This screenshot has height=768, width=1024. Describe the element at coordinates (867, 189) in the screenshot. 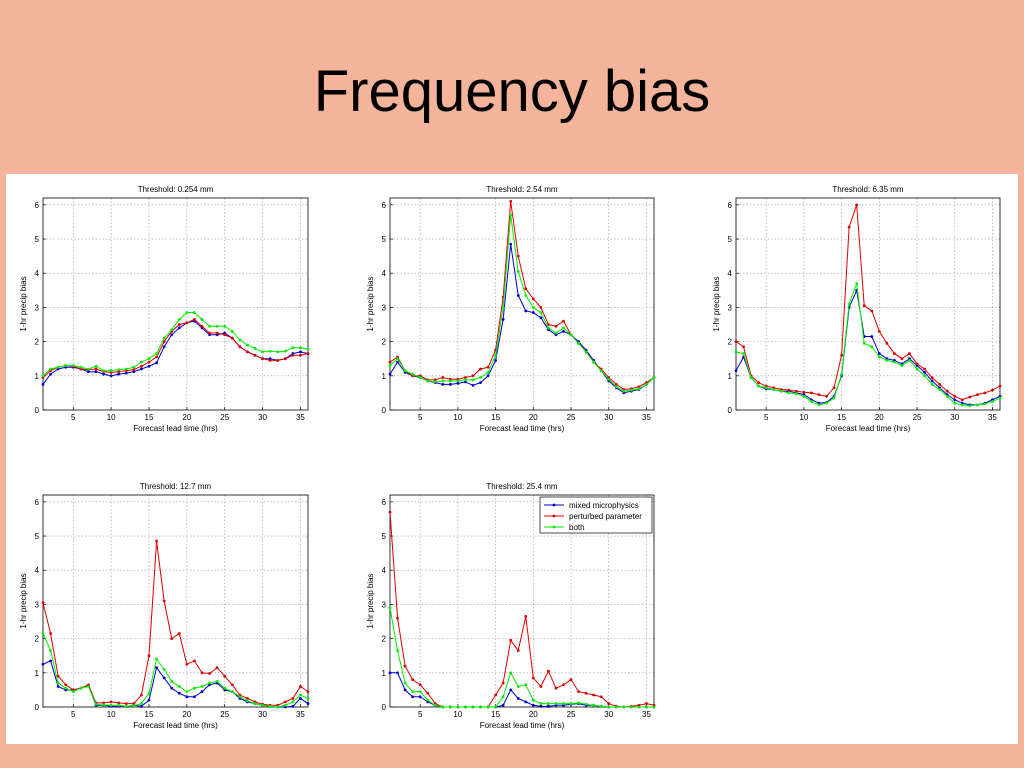

I see `chart-title: Threshold: 6.35 mm` at that location.